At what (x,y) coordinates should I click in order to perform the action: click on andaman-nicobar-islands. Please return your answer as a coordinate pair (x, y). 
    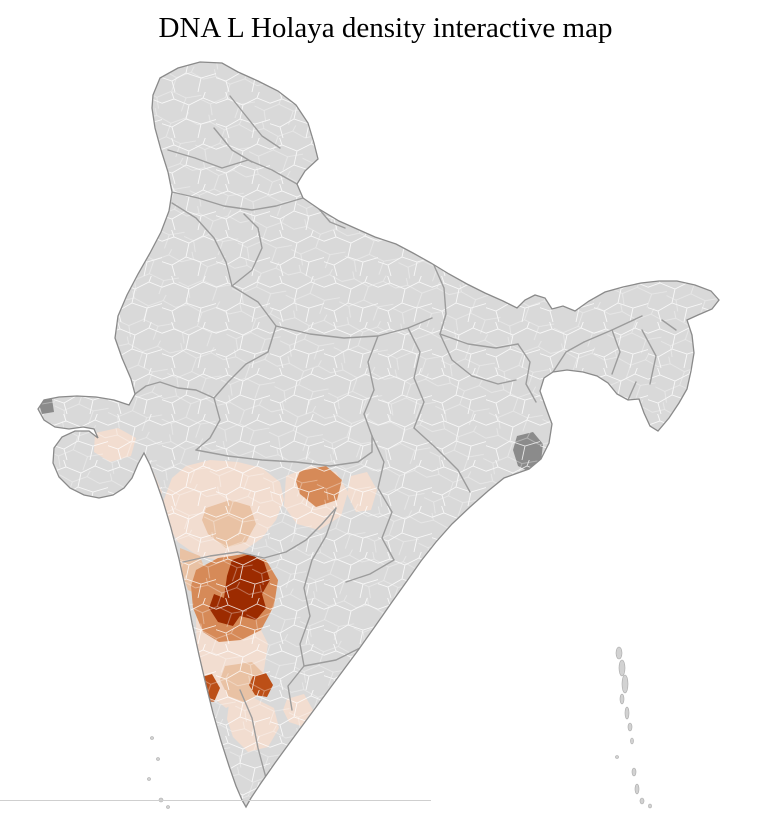
    Looking at the image, I should click on (633, 727).